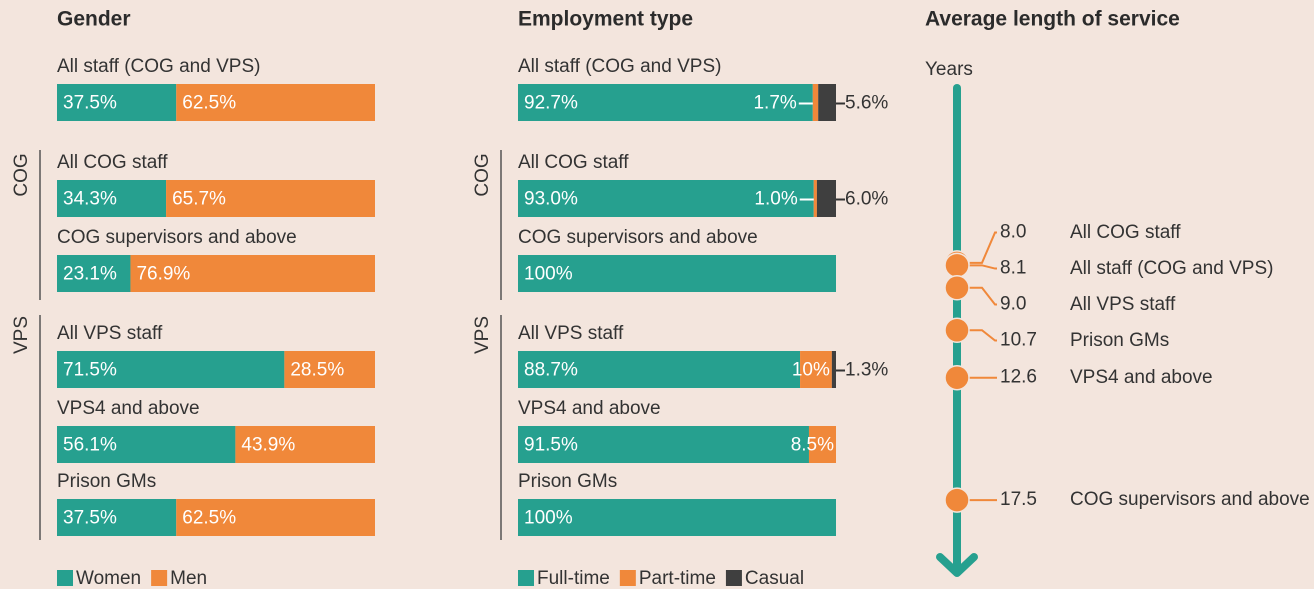 This screenshot has height=589, width=1314. I want to click on legend-label: Full-time, so click(573, 578).